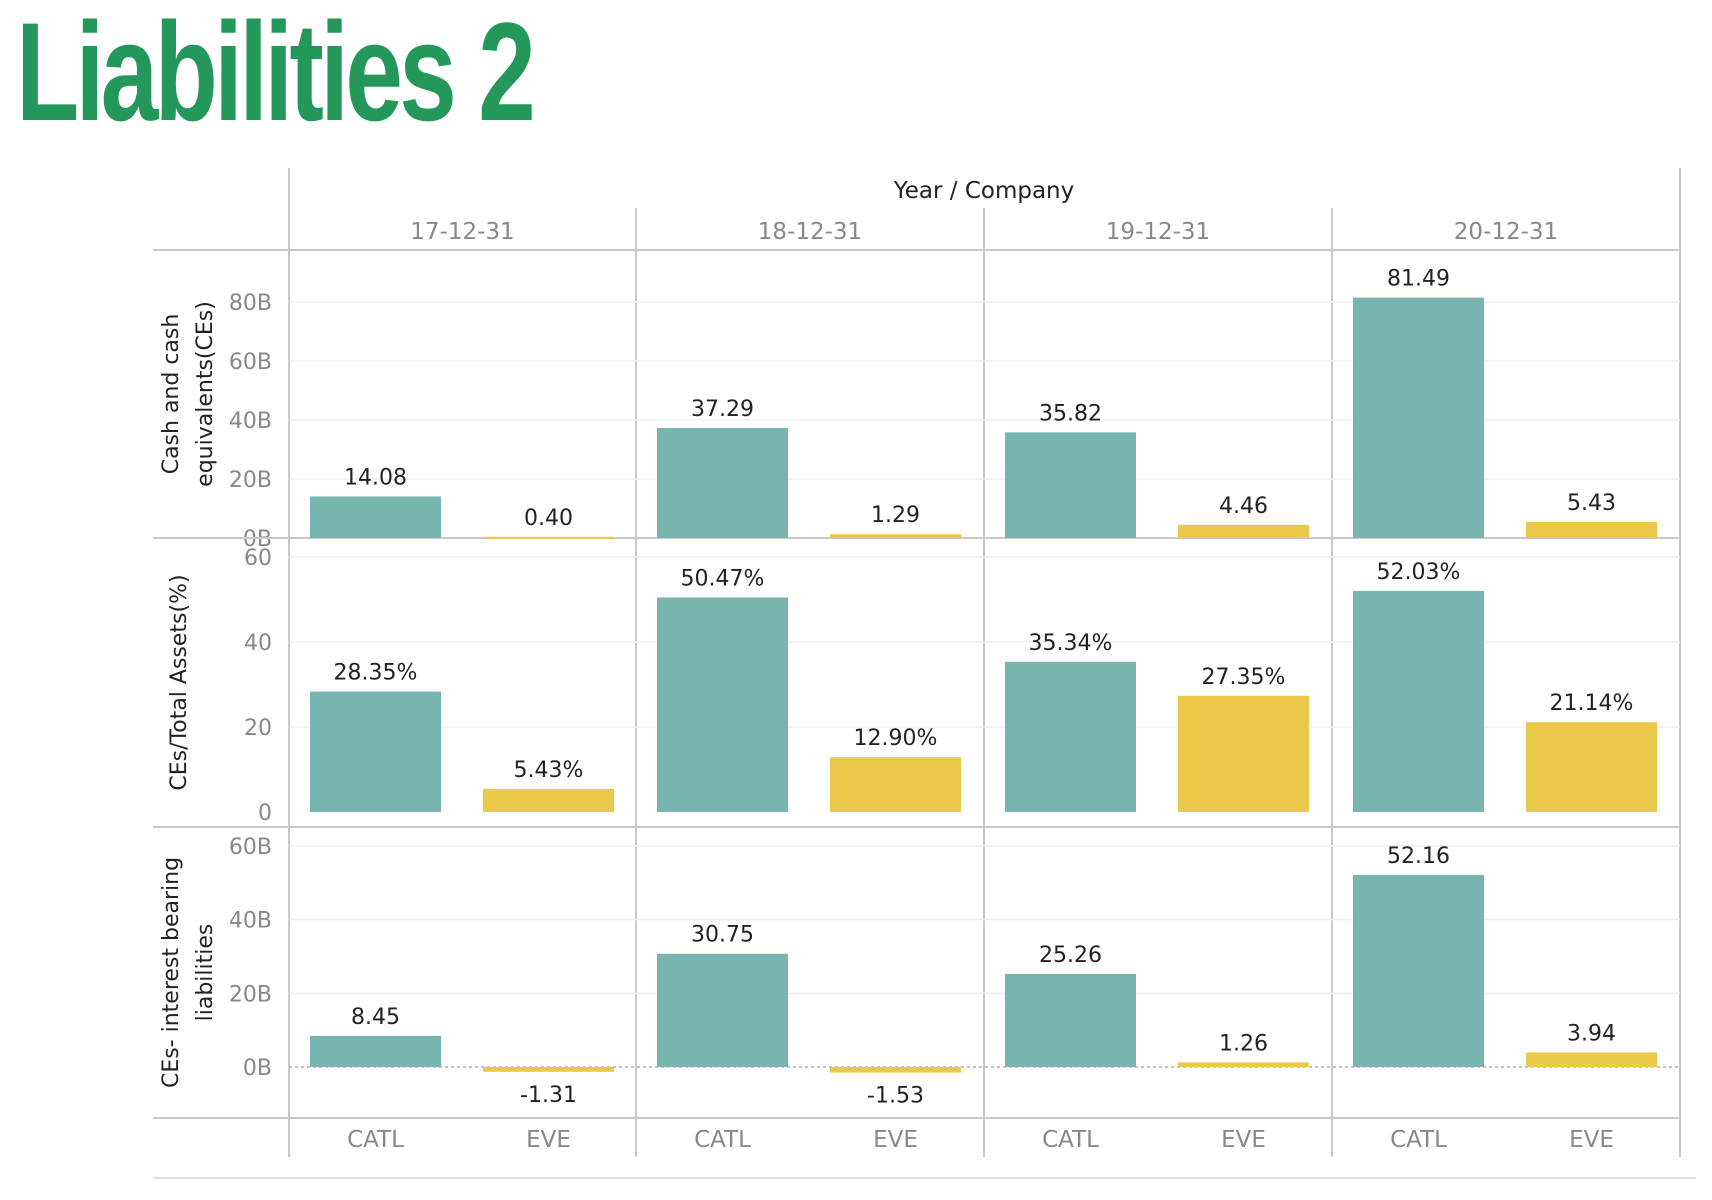  I want to click on header-label: Year / Company, so click(984, 191).